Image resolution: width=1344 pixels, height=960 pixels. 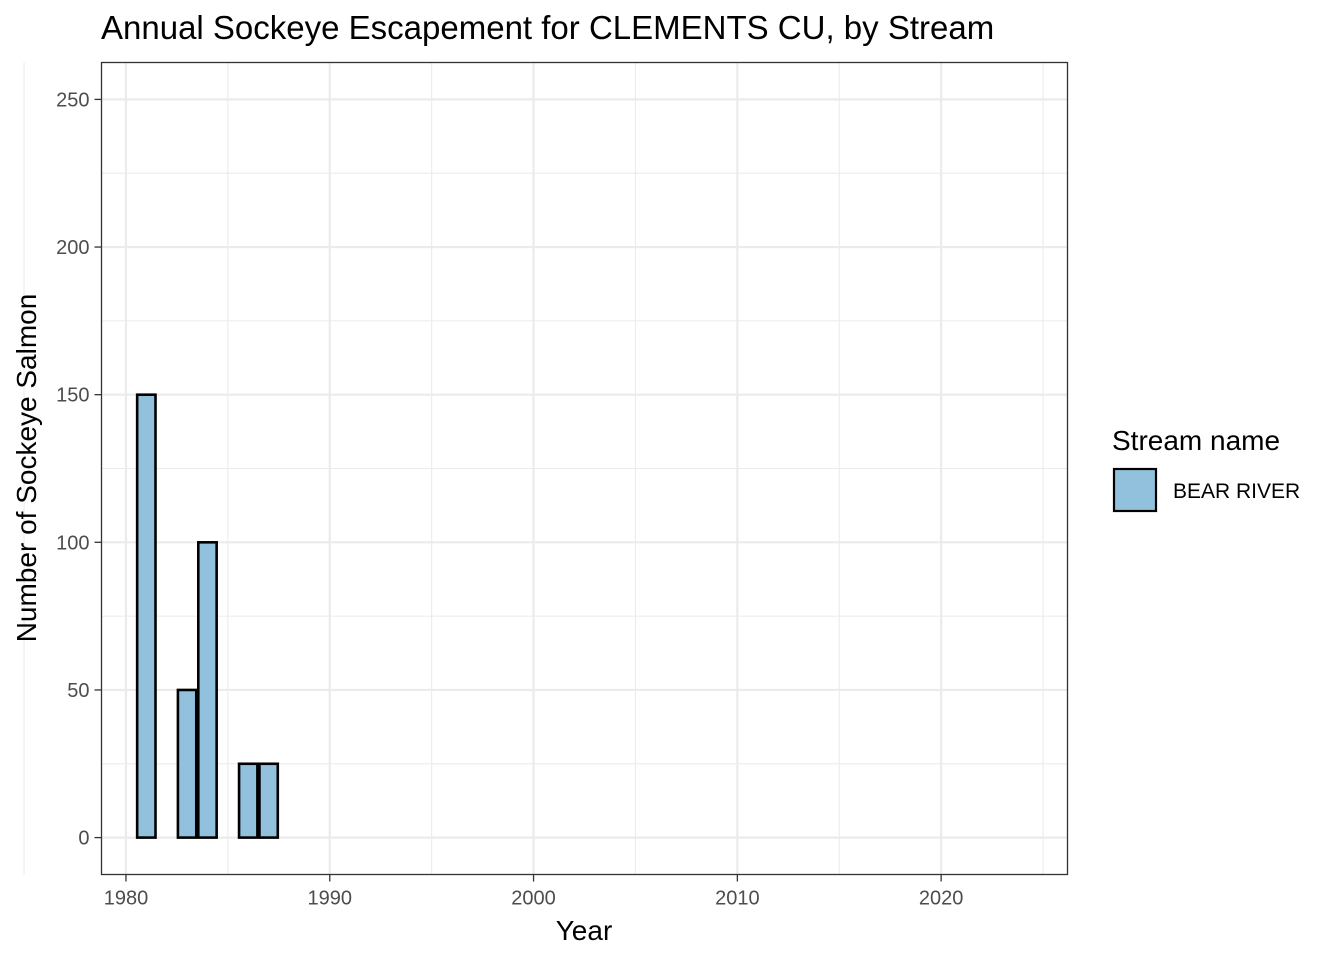 What do you see at coordinates (83, 839) in the screenshot?
I see `y-tick-label: 0` at bounding box center [83, 839].